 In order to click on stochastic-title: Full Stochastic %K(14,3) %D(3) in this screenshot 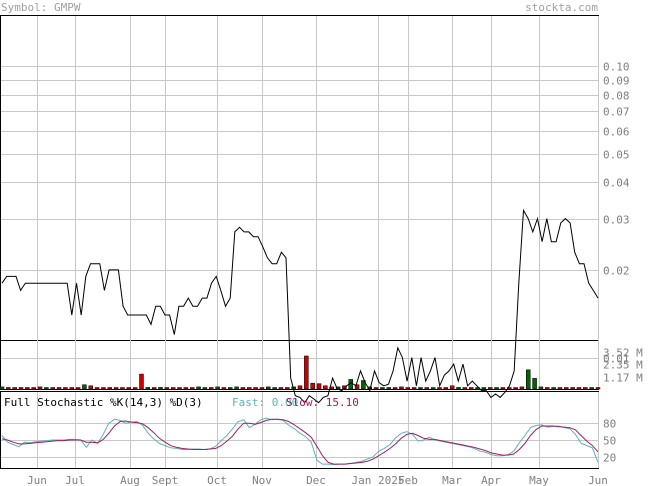, I will do `click(103, 402)`.